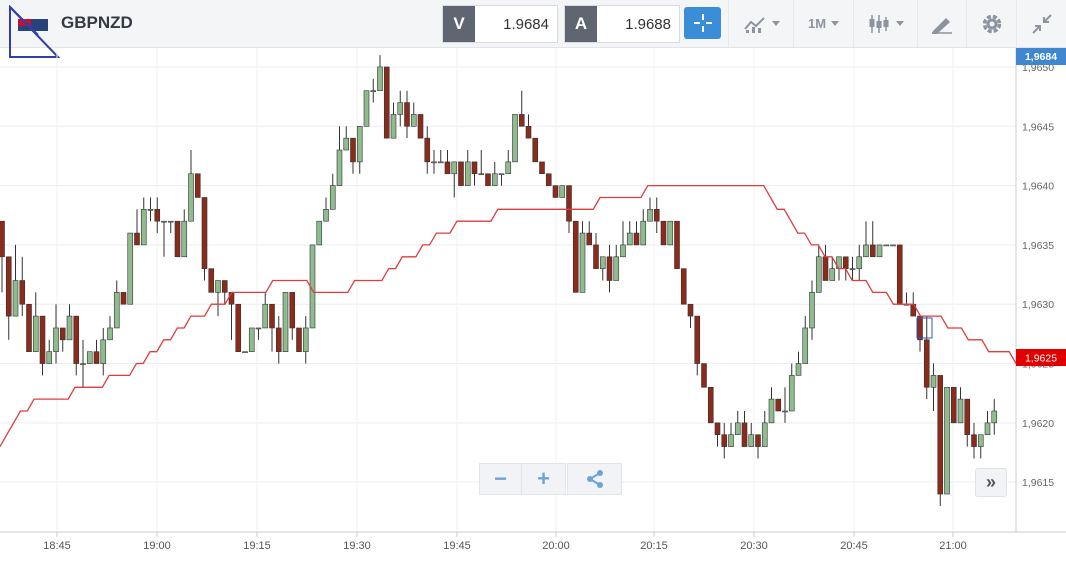 Image resolution: width=1066 pixels, height=562 pixels. I want to click on collapse-icon, so click(1042, 23).